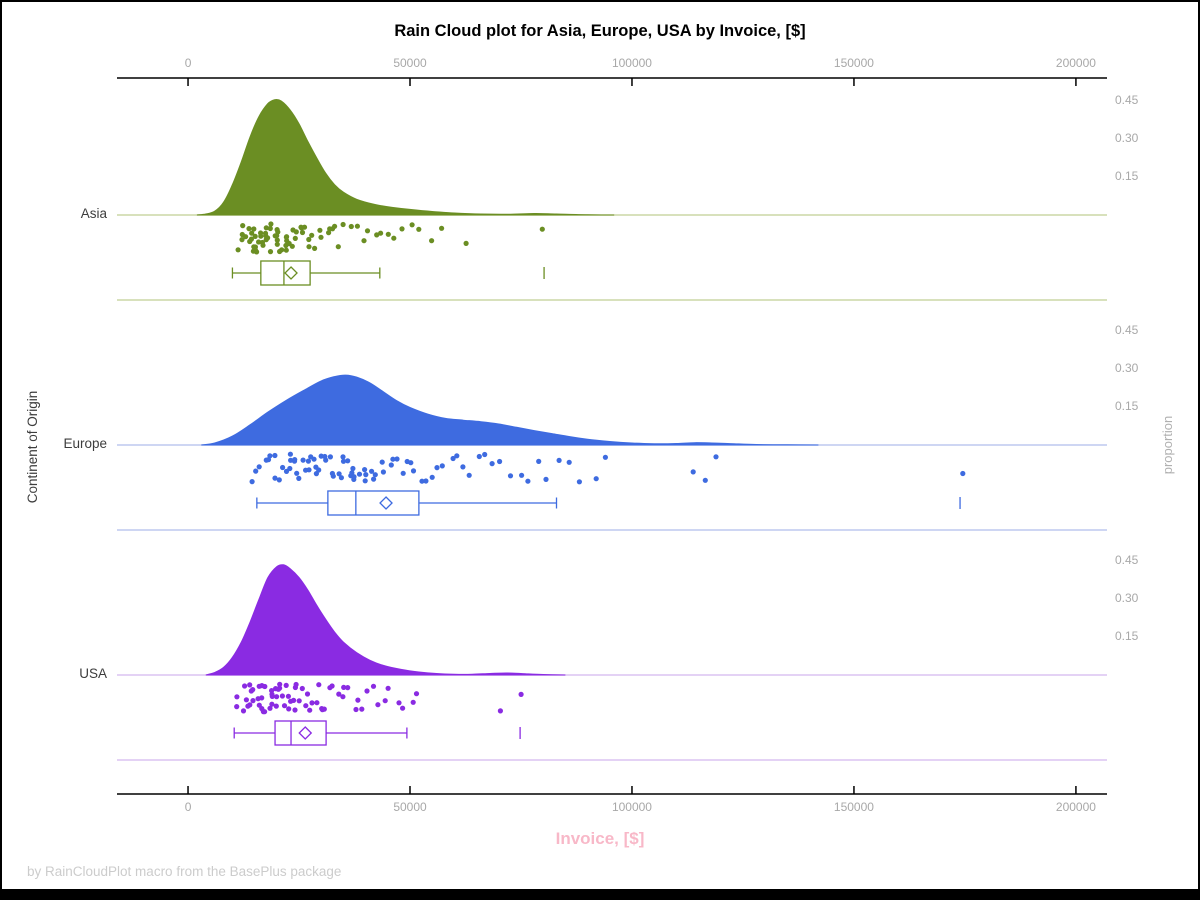 The height and width of the screenshot is (900, 1200). I want to click on density-area-asia, so click(405, 157).